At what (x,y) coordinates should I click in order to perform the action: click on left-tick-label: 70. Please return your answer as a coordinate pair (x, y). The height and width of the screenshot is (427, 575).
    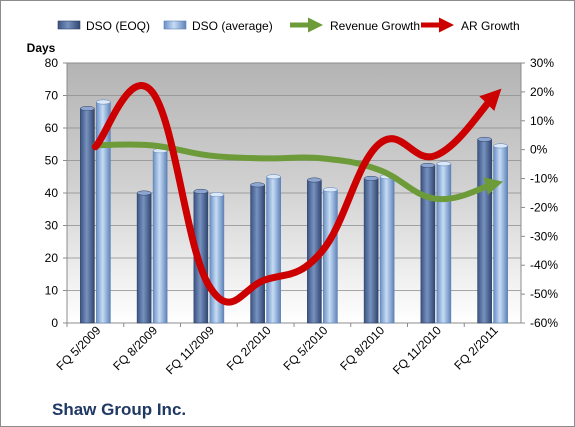
    Looking at the image, I should click on (52, 96).